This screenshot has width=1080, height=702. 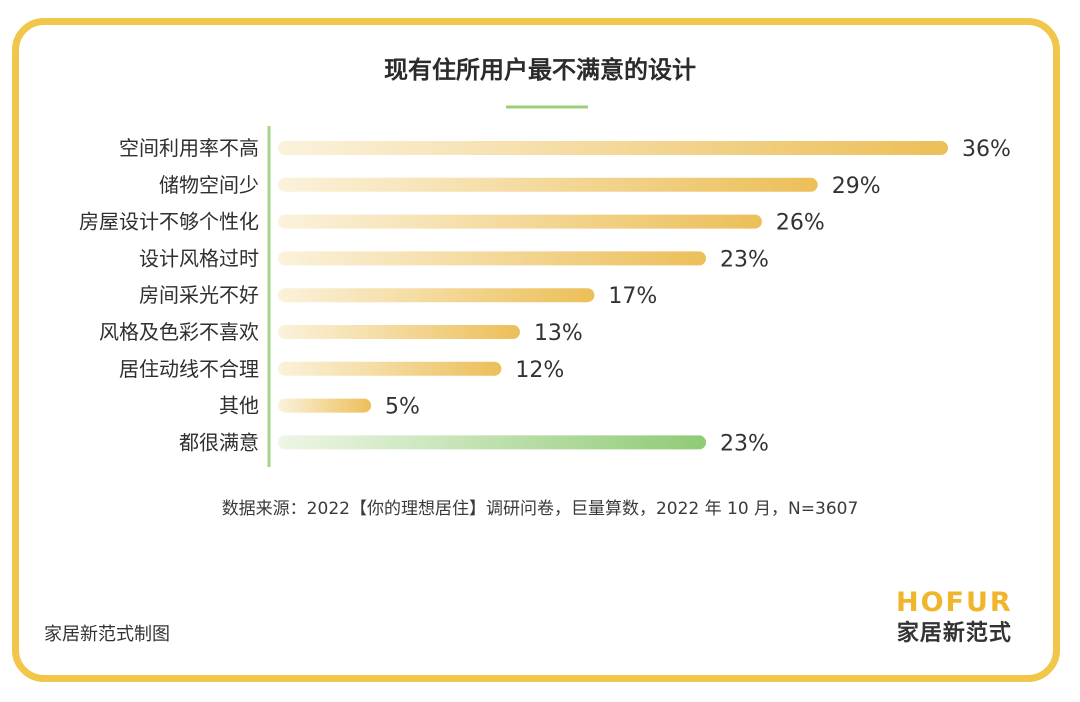 I want to click on value-label: 13%, so click(x=558, y=333).